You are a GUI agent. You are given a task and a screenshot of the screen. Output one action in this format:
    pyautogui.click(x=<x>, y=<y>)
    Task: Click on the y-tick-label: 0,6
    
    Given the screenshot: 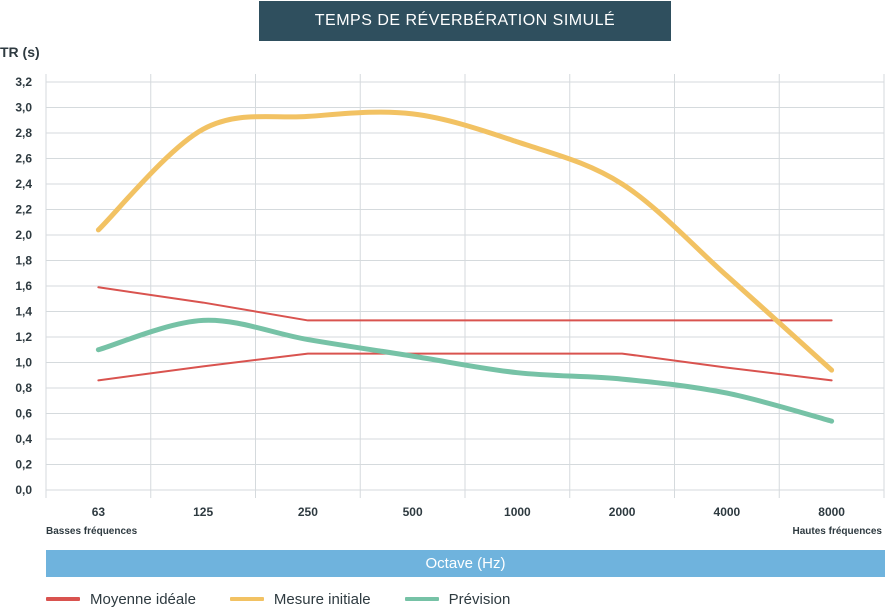 What is the action you would take?
    pyautogui.click(x=23, y=414)
    